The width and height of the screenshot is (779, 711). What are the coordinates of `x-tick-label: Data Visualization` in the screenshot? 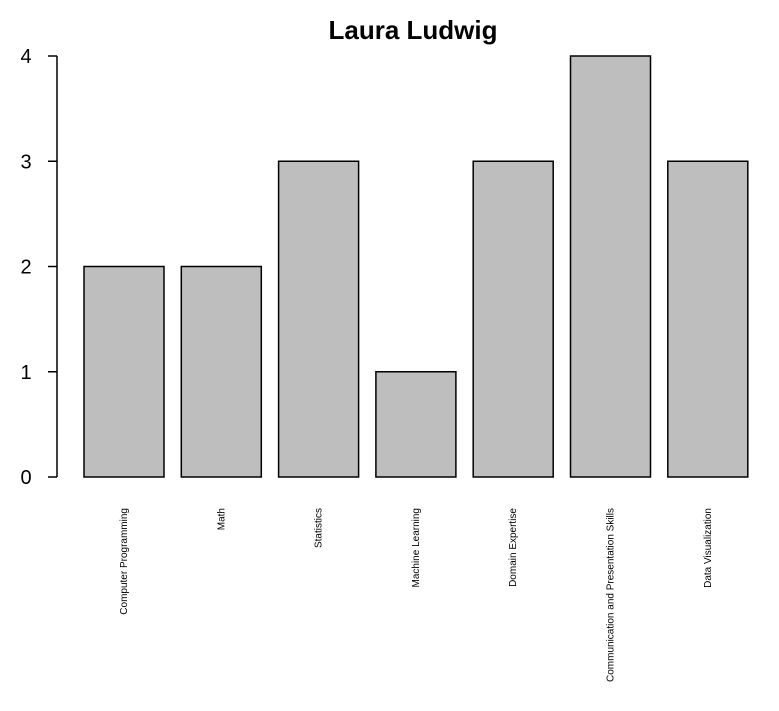 It's located at (708, 548).